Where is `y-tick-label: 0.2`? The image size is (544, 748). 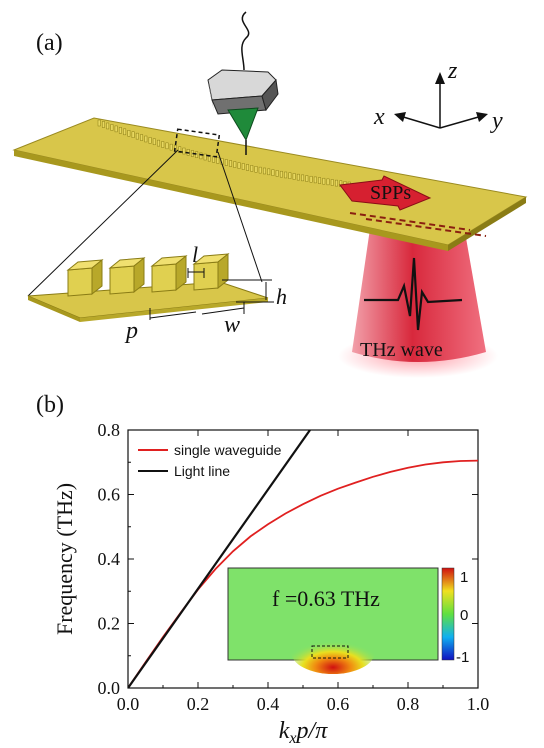 y-tick-label: 0.2 is located at coordinates (109, 624).